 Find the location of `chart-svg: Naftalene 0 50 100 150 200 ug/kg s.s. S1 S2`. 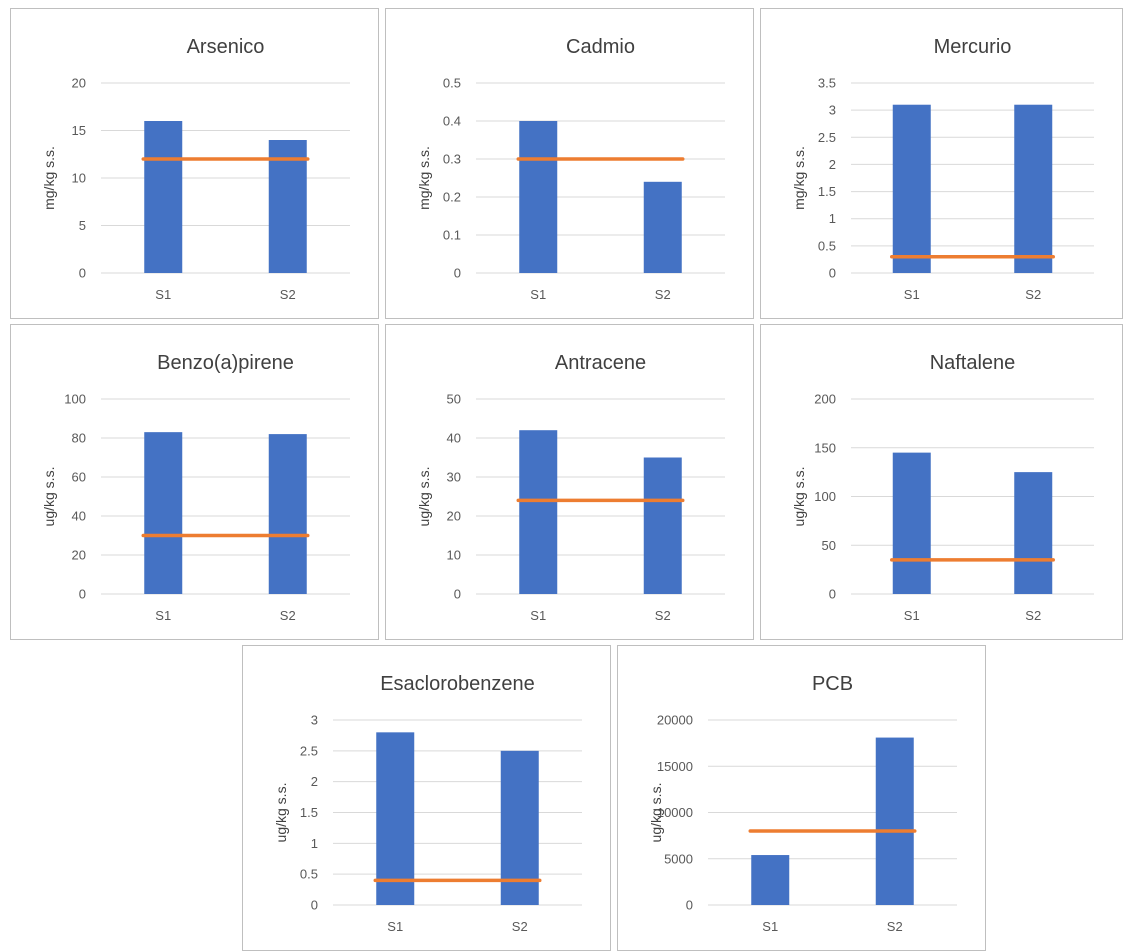

chart-svg: Naftalene 0 50 100 150 200 ug/kg s.s. S1 S2 is located at coordinates (942, 487).